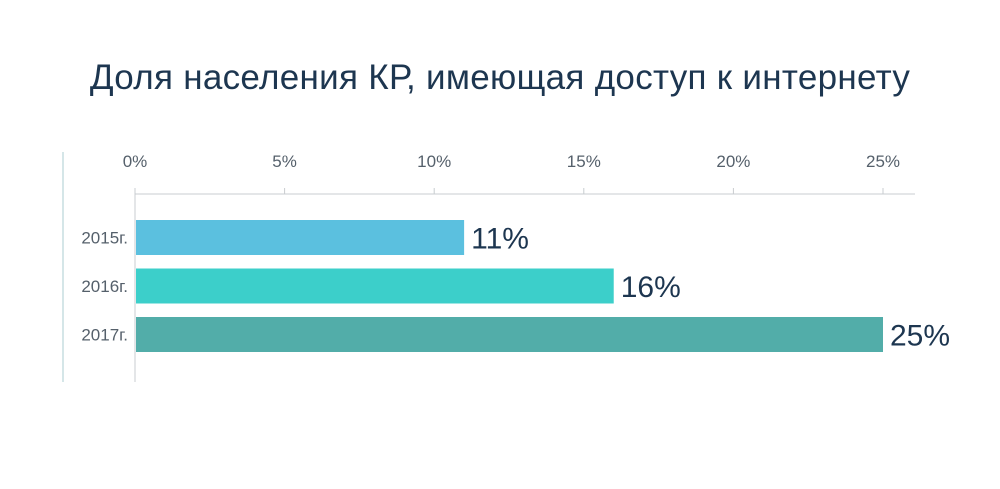 This screenshot has width=1000, height=489. Describe the element at coordinates (284, 161) in the screenshot. I see `x-tick-label: 5%` at that location.